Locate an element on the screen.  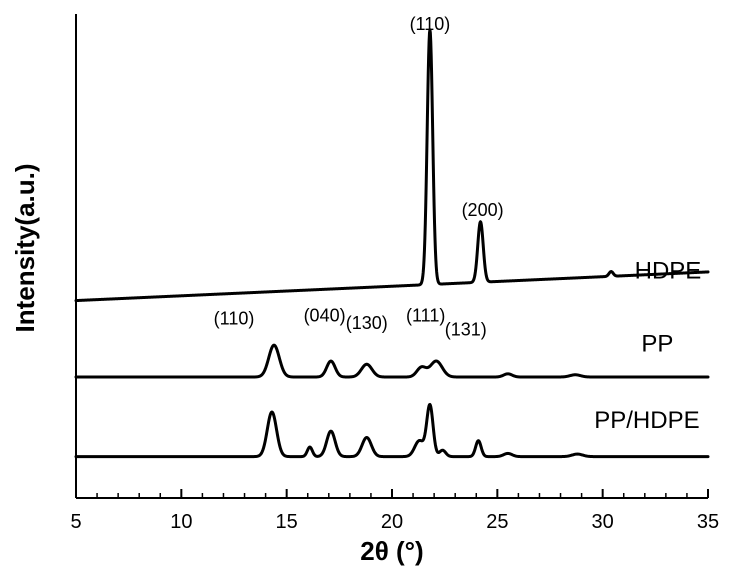
x-tick-label: 15 is located at coordinates (287, 522).